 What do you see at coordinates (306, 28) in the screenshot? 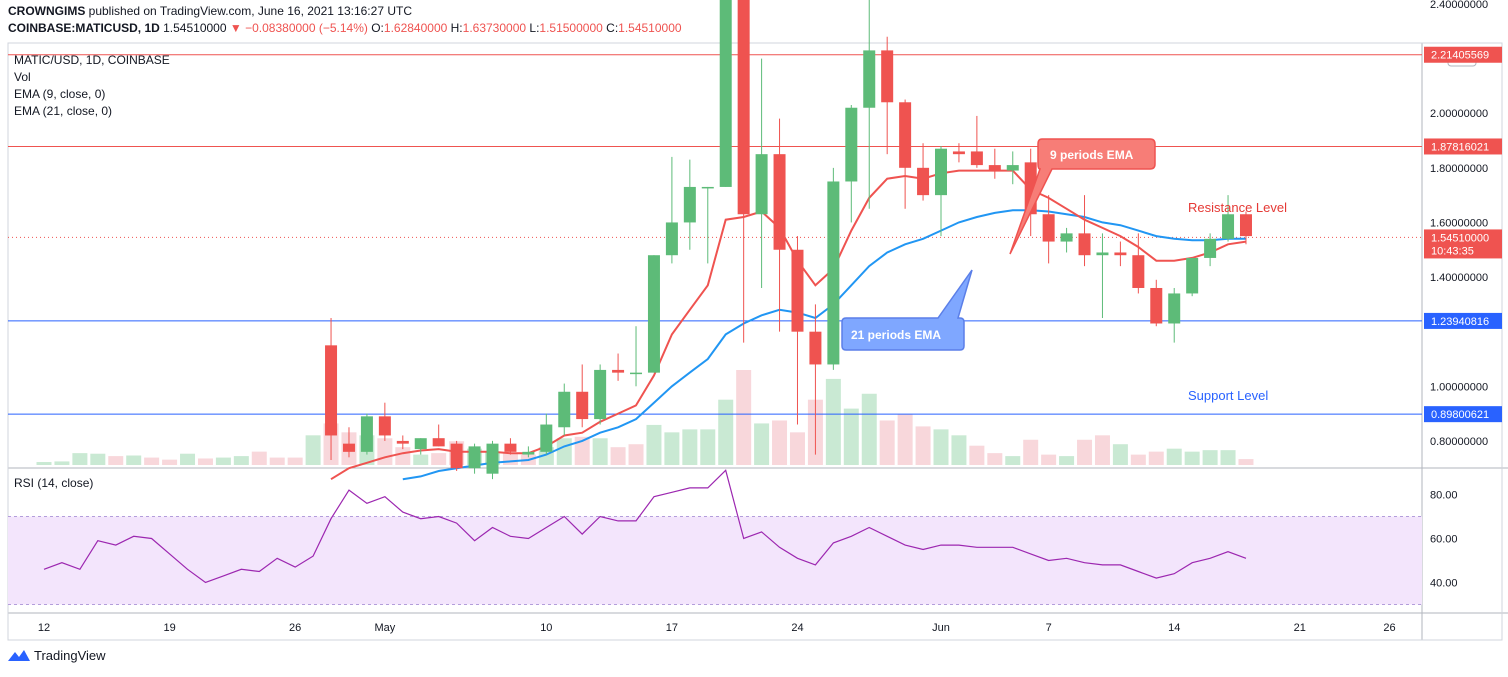
I see `price-change: −0.08380000 (−5.14%)` at bounding box center [306, 28].